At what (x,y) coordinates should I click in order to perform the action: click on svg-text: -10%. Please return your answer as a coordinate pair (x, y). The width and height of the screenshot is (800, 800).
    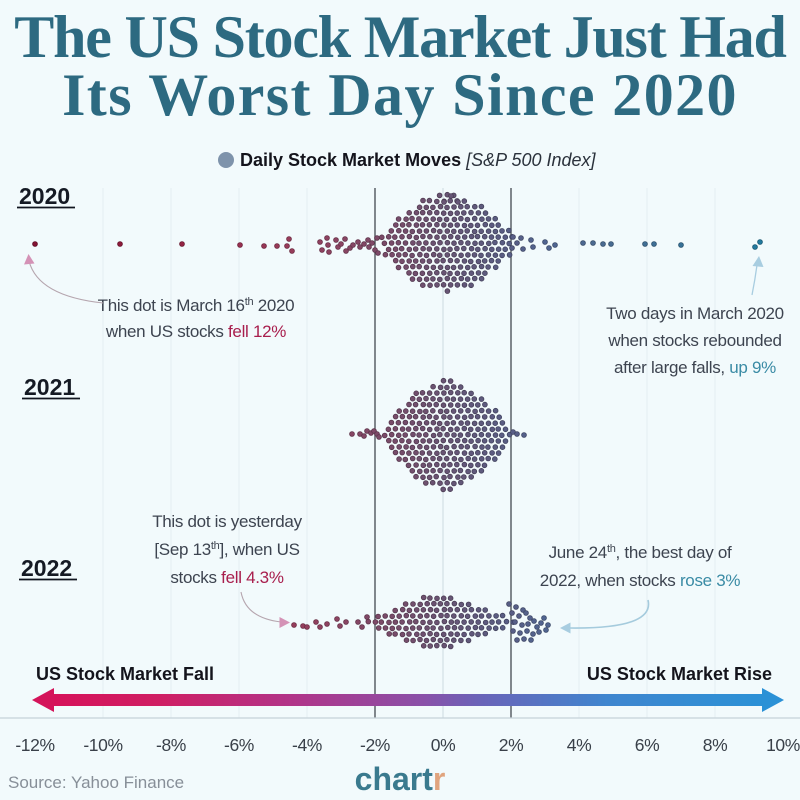
    Looking at the image, I should click on (102, 745).